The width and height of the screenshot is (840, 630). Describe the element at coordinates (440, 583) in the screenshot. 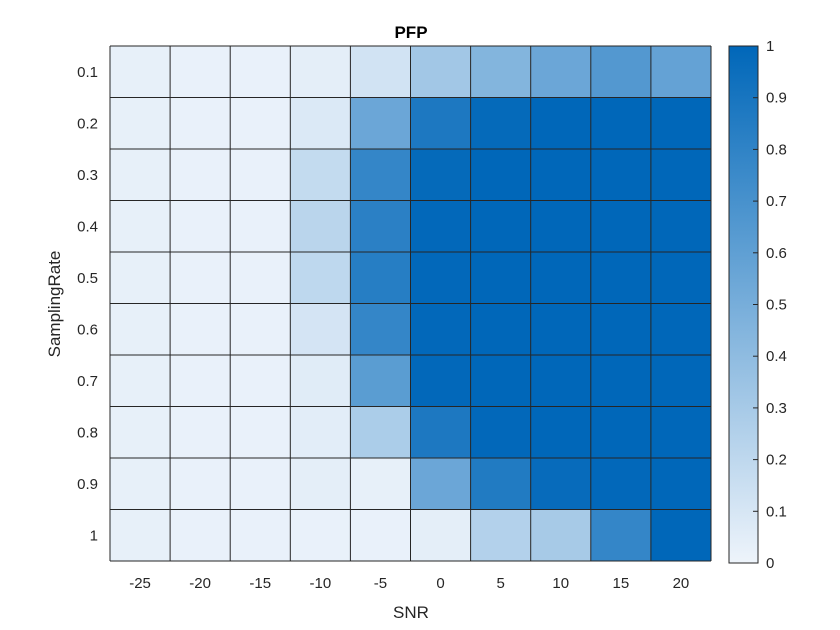

I see `x-tick-label: 0` at that location.